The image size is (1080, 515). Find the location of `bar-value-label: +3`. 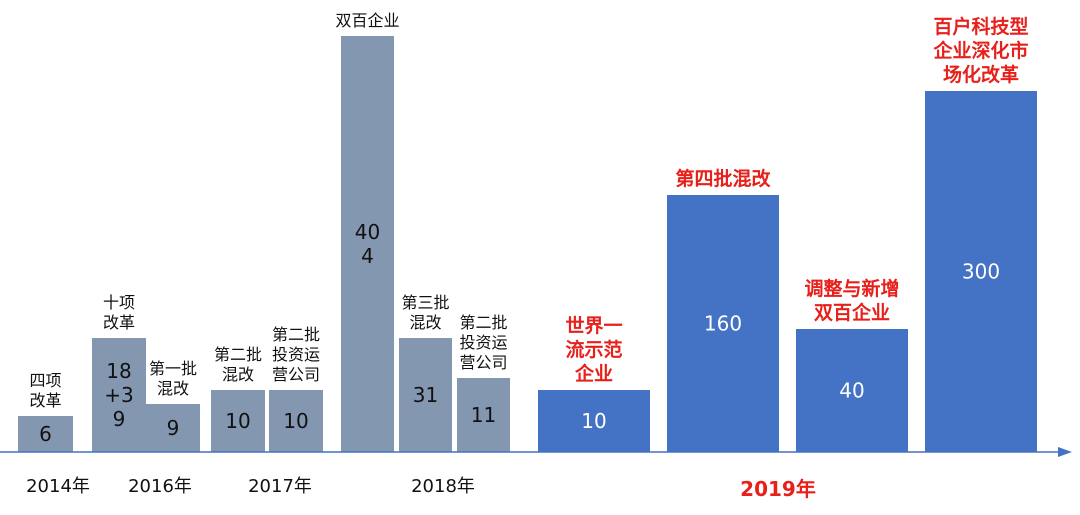

bar-value-label: +3 is located at coordinates (118, 395).